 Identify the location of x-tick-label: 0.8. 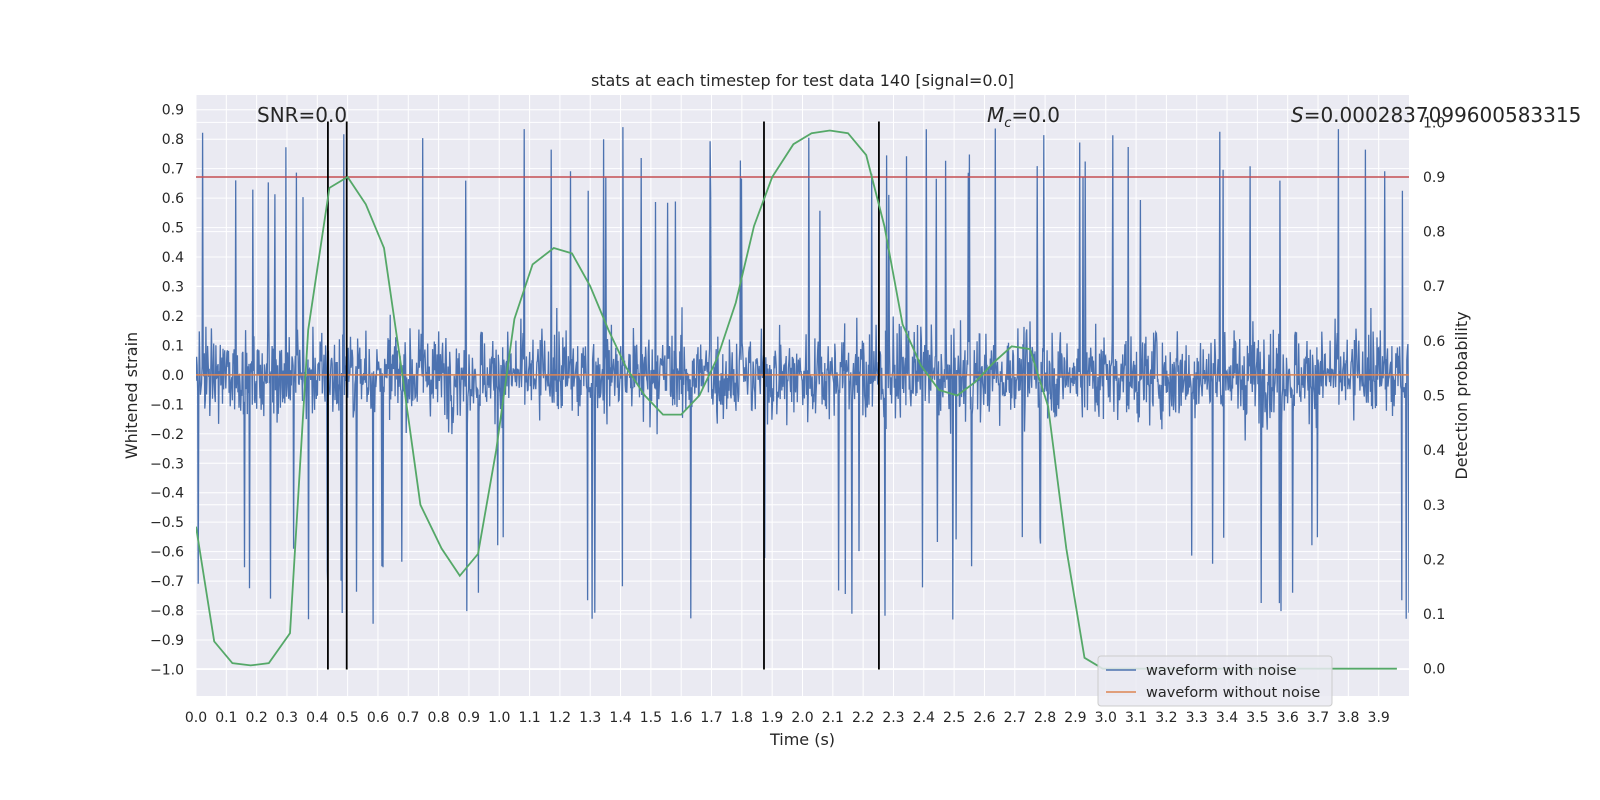
(438, 718).